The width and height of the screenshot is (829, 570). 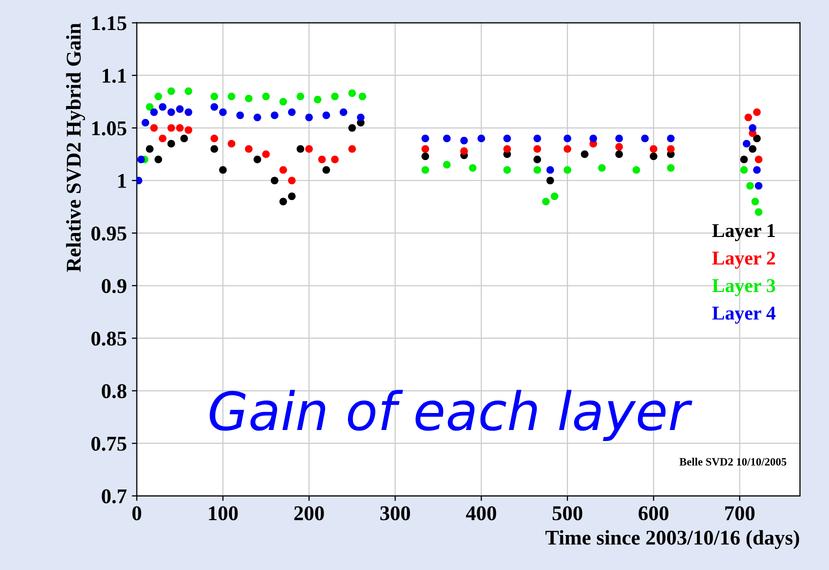 I want to click on y-tick-label: 0.85, so click(x=108, y=339).